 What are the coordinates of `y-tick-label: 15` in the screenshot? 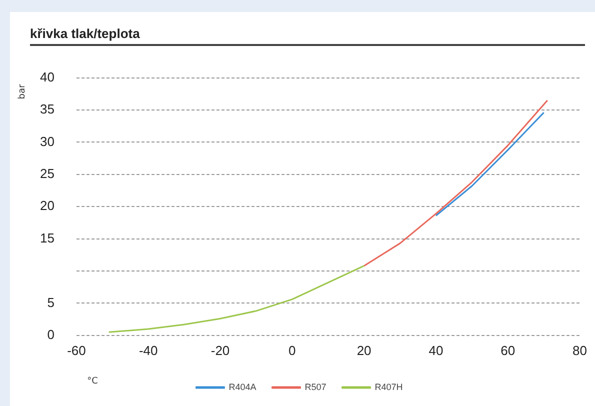 It's located at (47, 238).